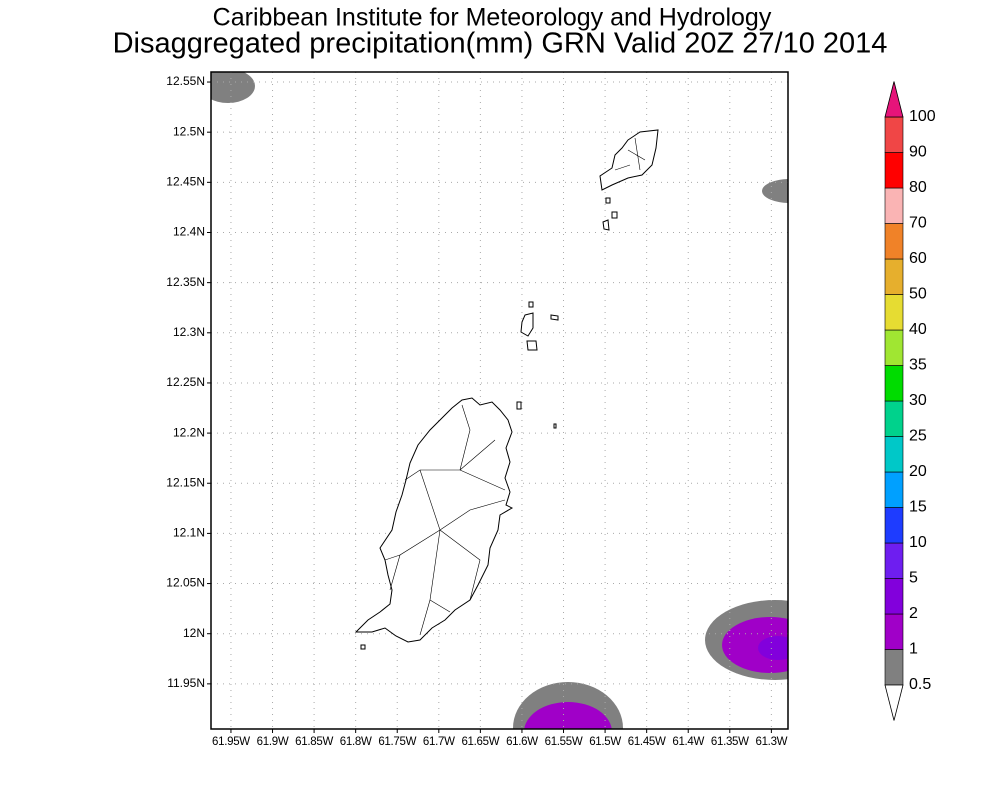 The width and height of the screenshot is (1000, 800). What do you see at coordinates (918, 223) in the screenshot?
I see `colorbar-label: 70` at bounding box center [918, 223].